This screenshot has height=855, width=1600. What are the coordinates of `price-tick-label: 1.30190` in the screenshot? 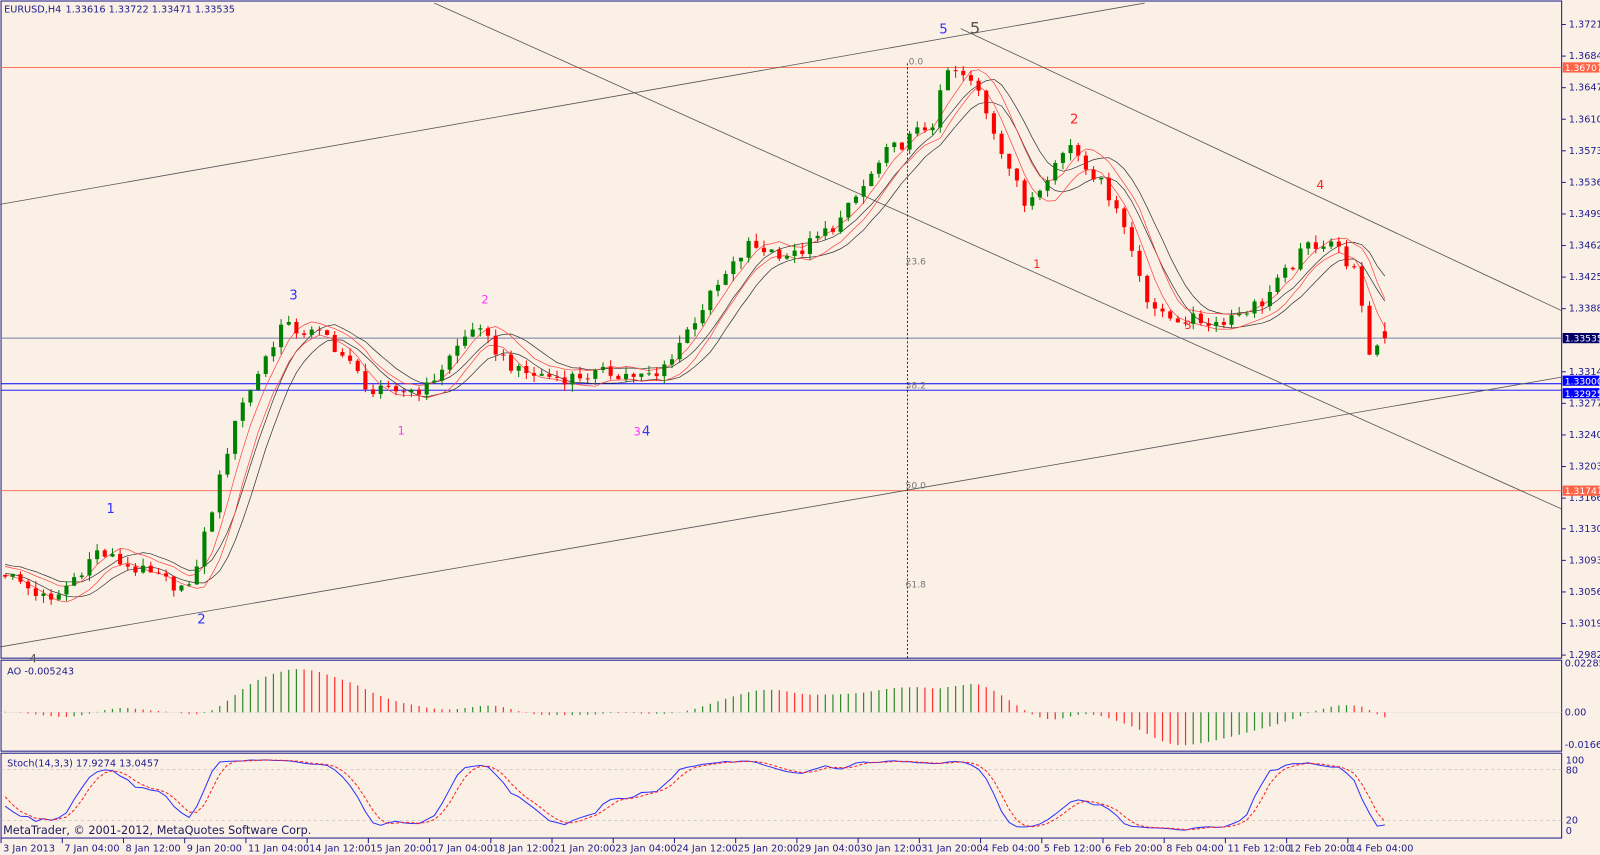 It's located at (1584, 624).